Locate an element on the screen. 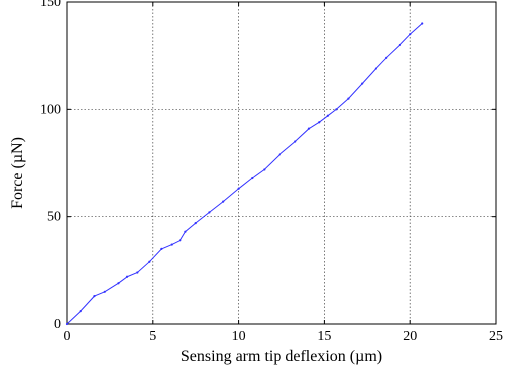  x-tick-label: 15 is located at coordinates (324, 336).